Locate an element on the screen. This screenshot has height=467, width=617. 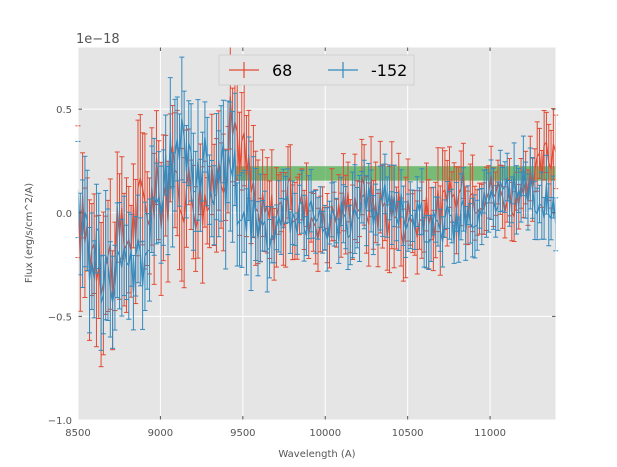
x-tick-label: 10500 is located at coordinates (408, 433).